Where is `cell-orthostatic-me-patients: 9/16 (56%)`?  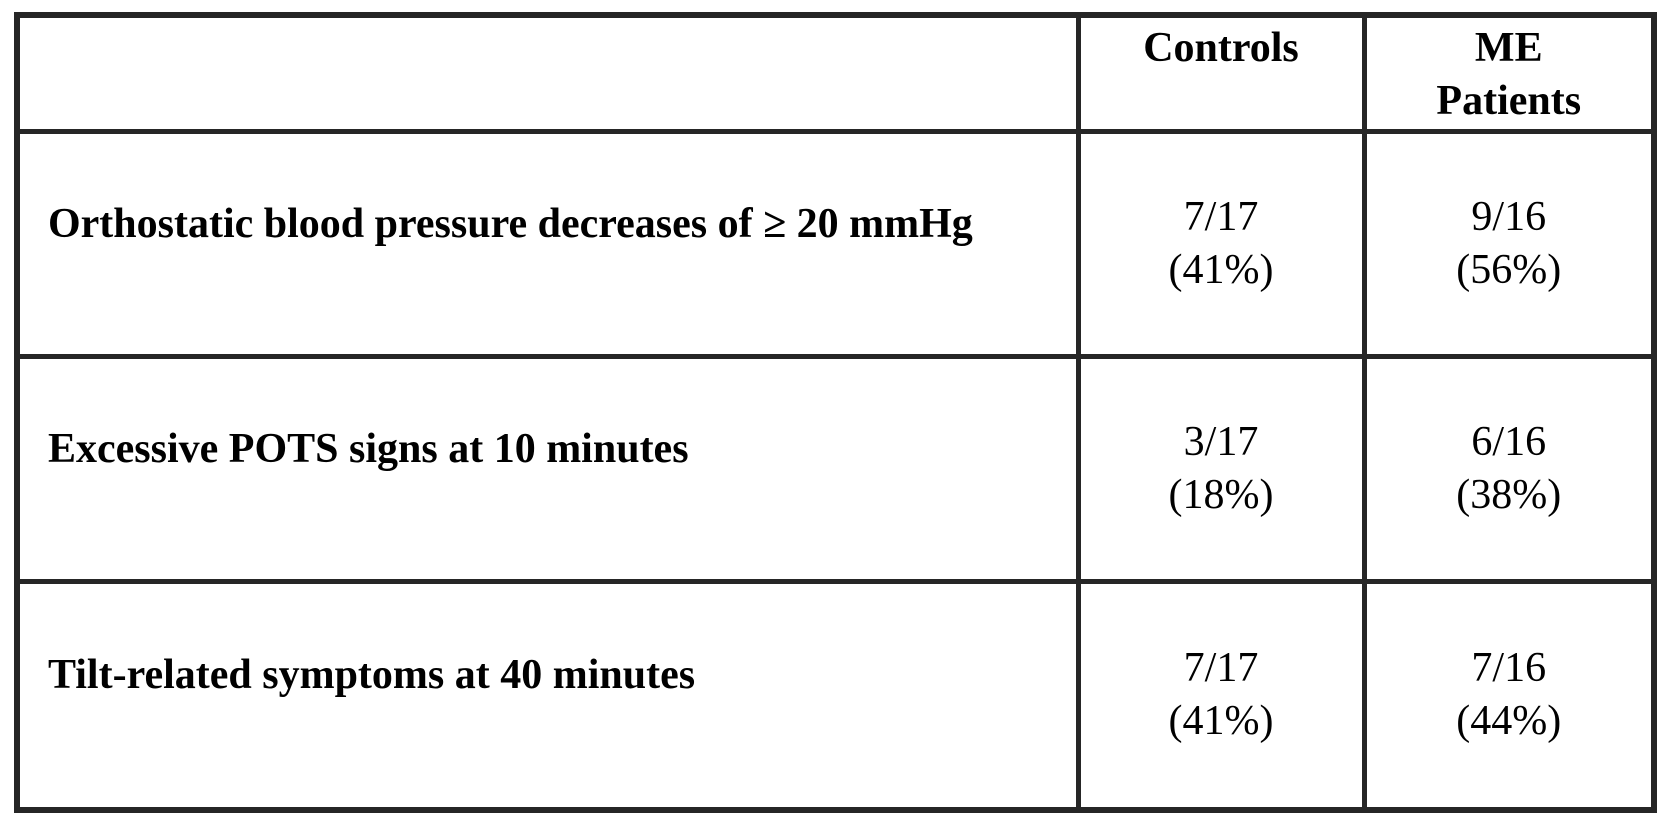 cell-orthostatic-me-patients: 9/16 (56%) is located at coordinates (1509, 244).